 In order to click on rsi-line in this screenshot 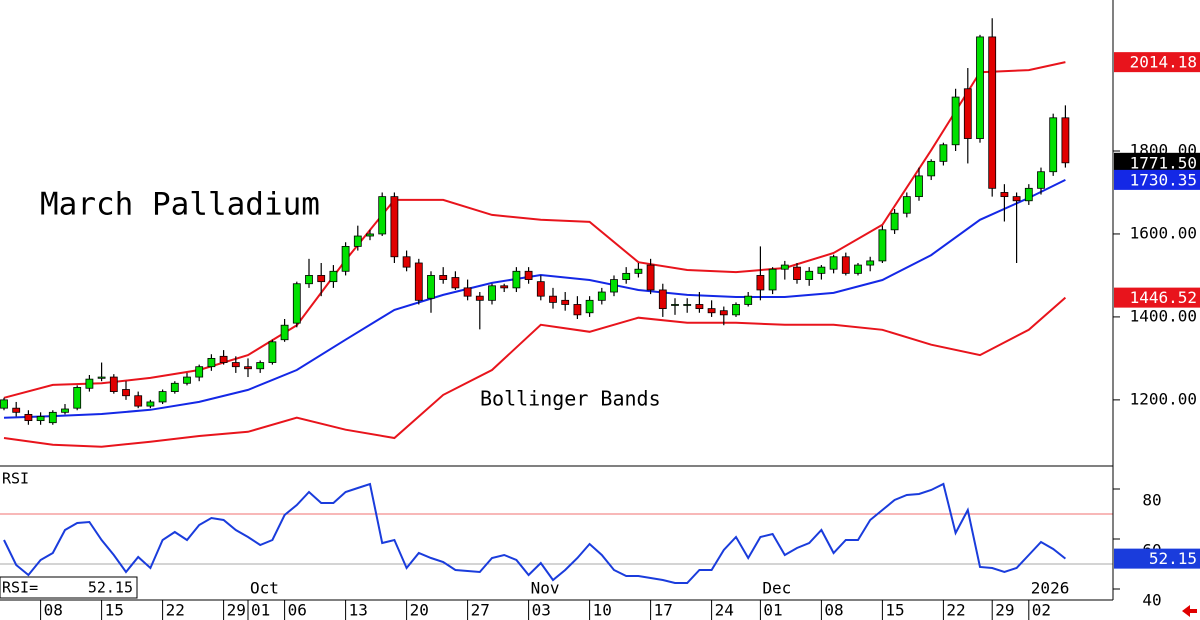, I will do `click(535, 533)`.